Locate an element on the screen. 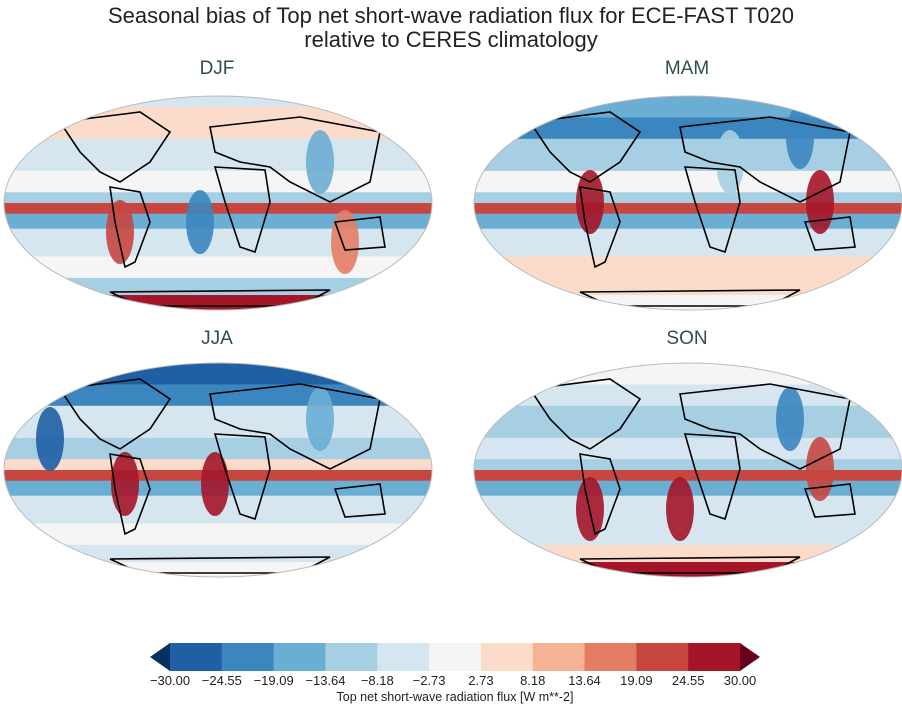  map-mam is located at coordinates (687, 203).